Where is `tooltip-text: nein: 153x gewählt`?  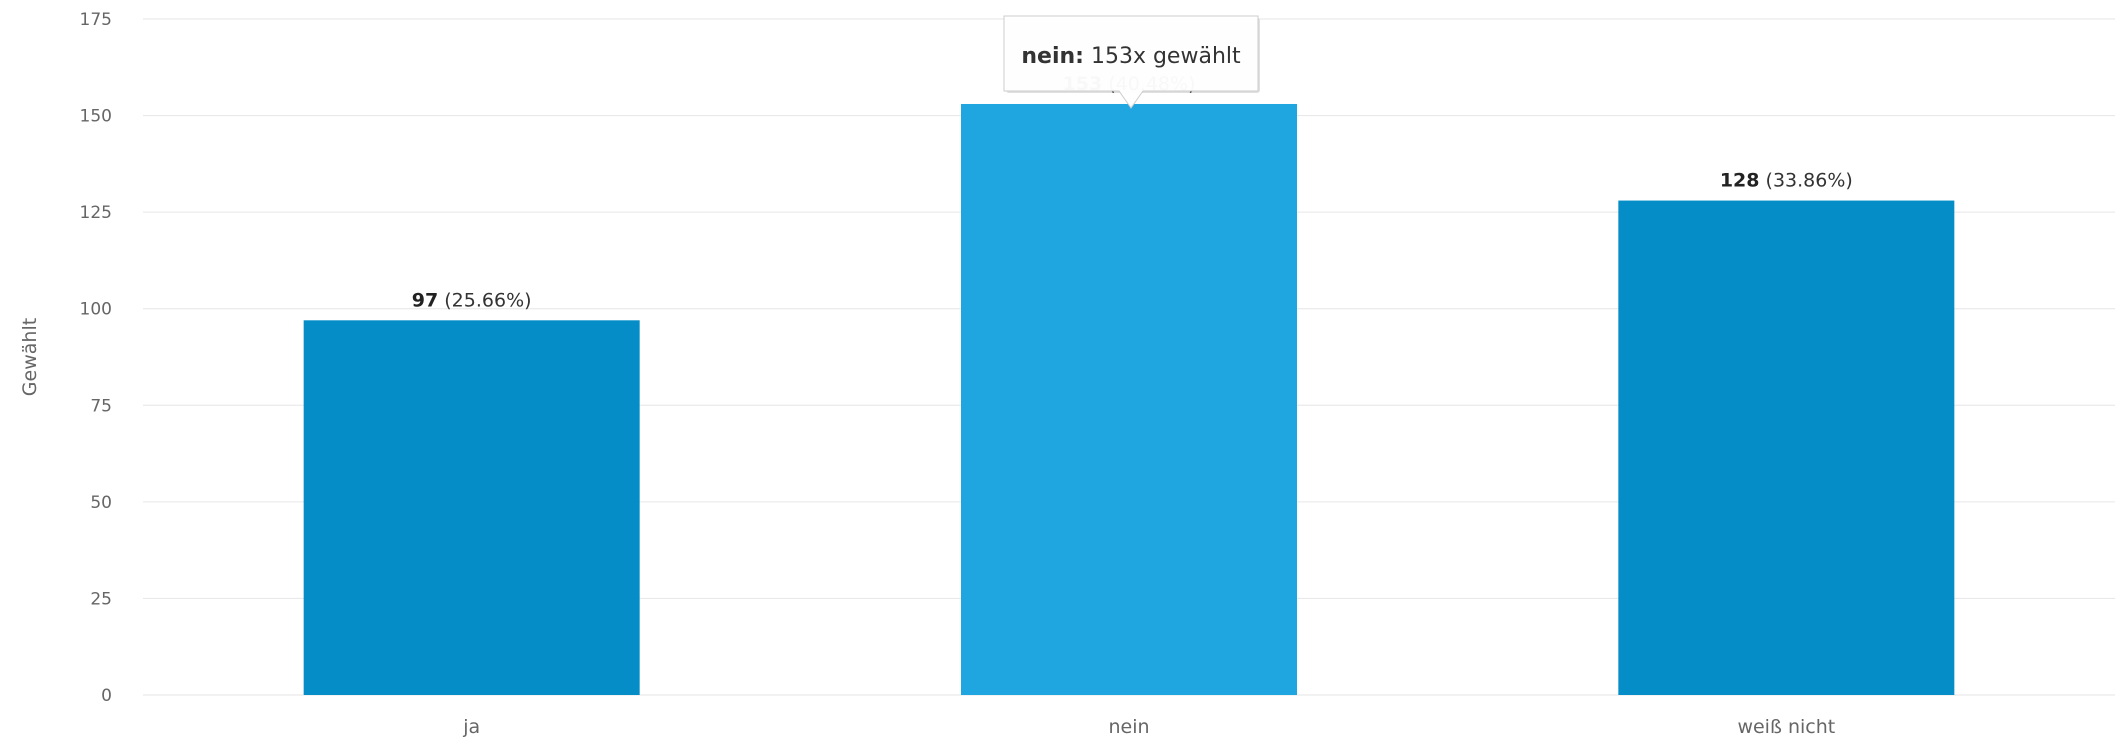
tooltip-text: nein: 153x gewählt is located at coordinates (1131, 56).